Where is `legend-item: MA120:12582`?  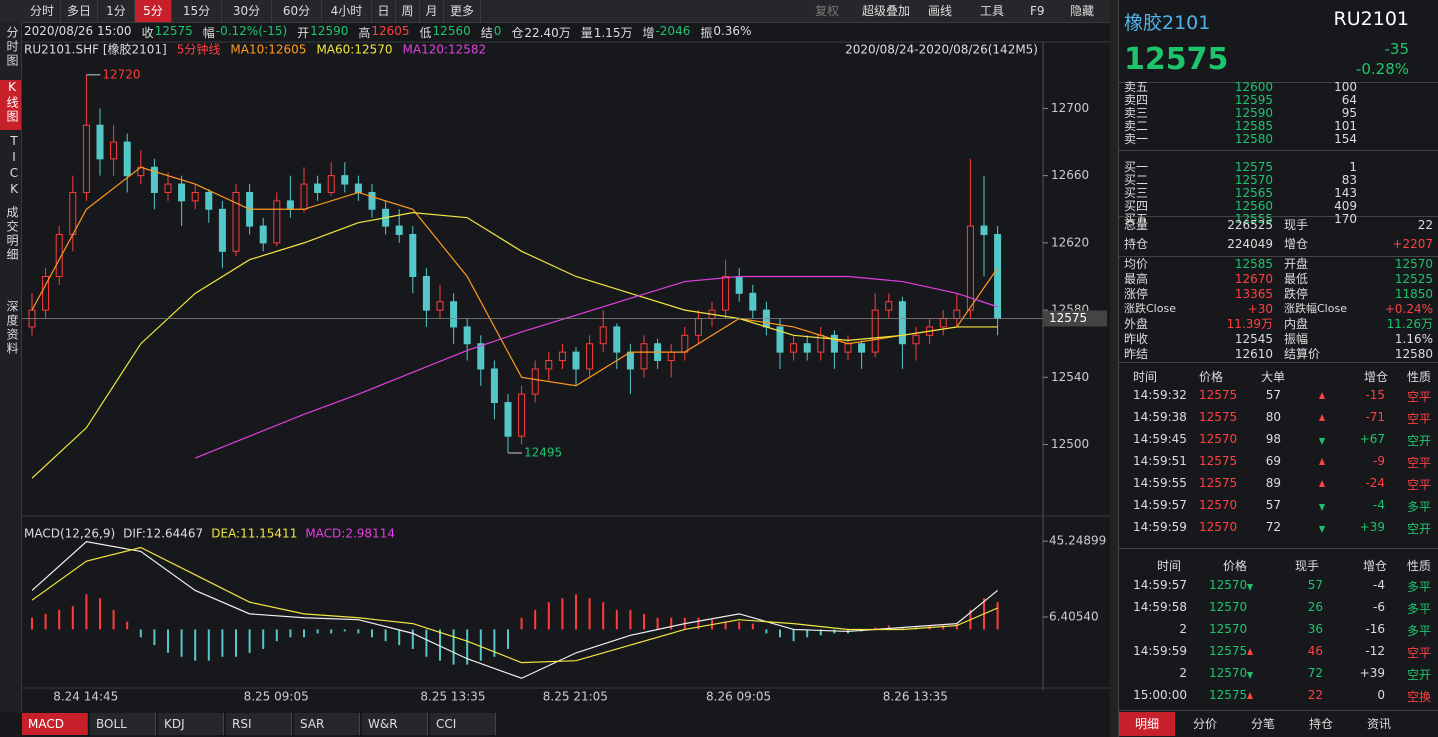 legend-item: MA120:12582 is located at coordinates (445, 50).